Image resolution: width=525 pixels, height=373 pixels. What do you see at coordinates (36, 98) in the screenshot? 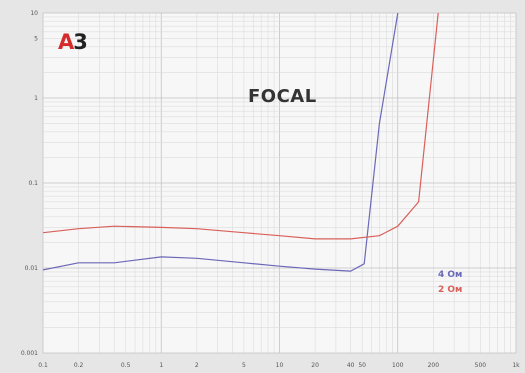
I see `y-tick-label: 1` at bounding box center [36, 98].